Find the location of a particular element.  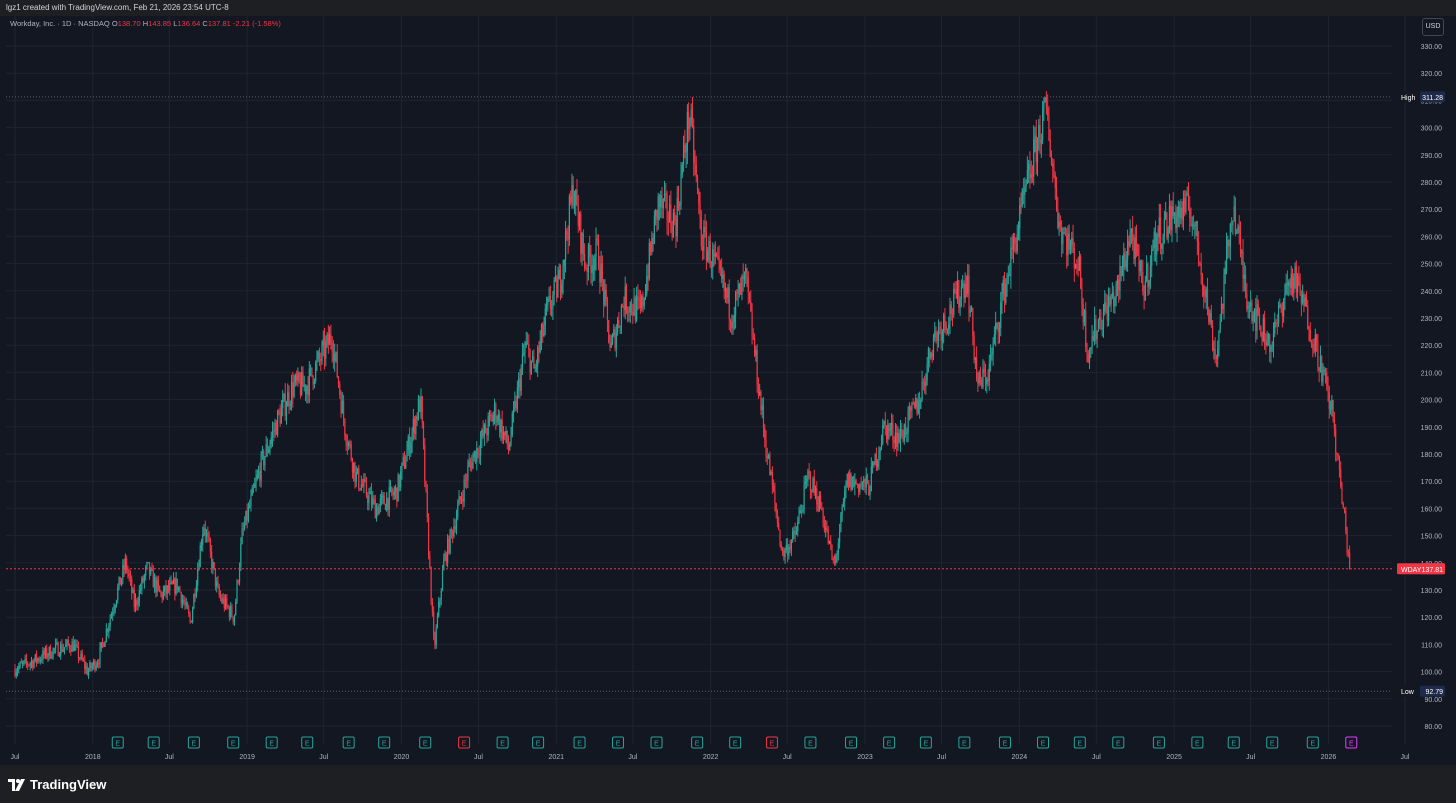

earnings-badge-label: E is located at coordinates (233, 744).